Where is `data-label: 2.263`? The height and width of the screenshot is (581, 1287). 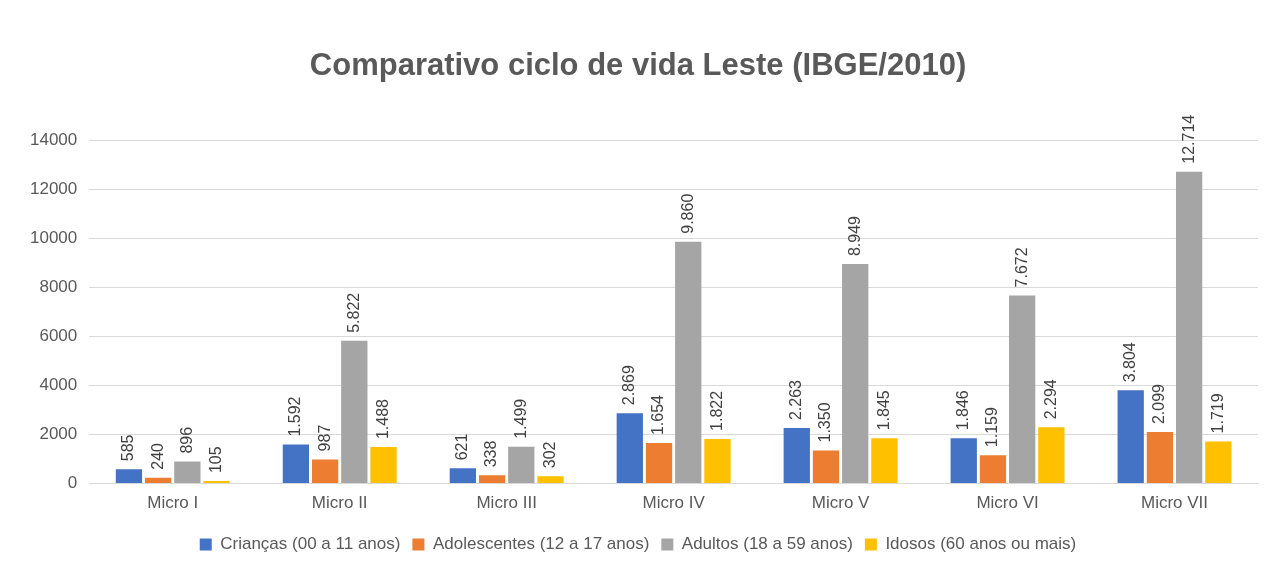
data-label: 2.263 is located at coordinates (796, 400).